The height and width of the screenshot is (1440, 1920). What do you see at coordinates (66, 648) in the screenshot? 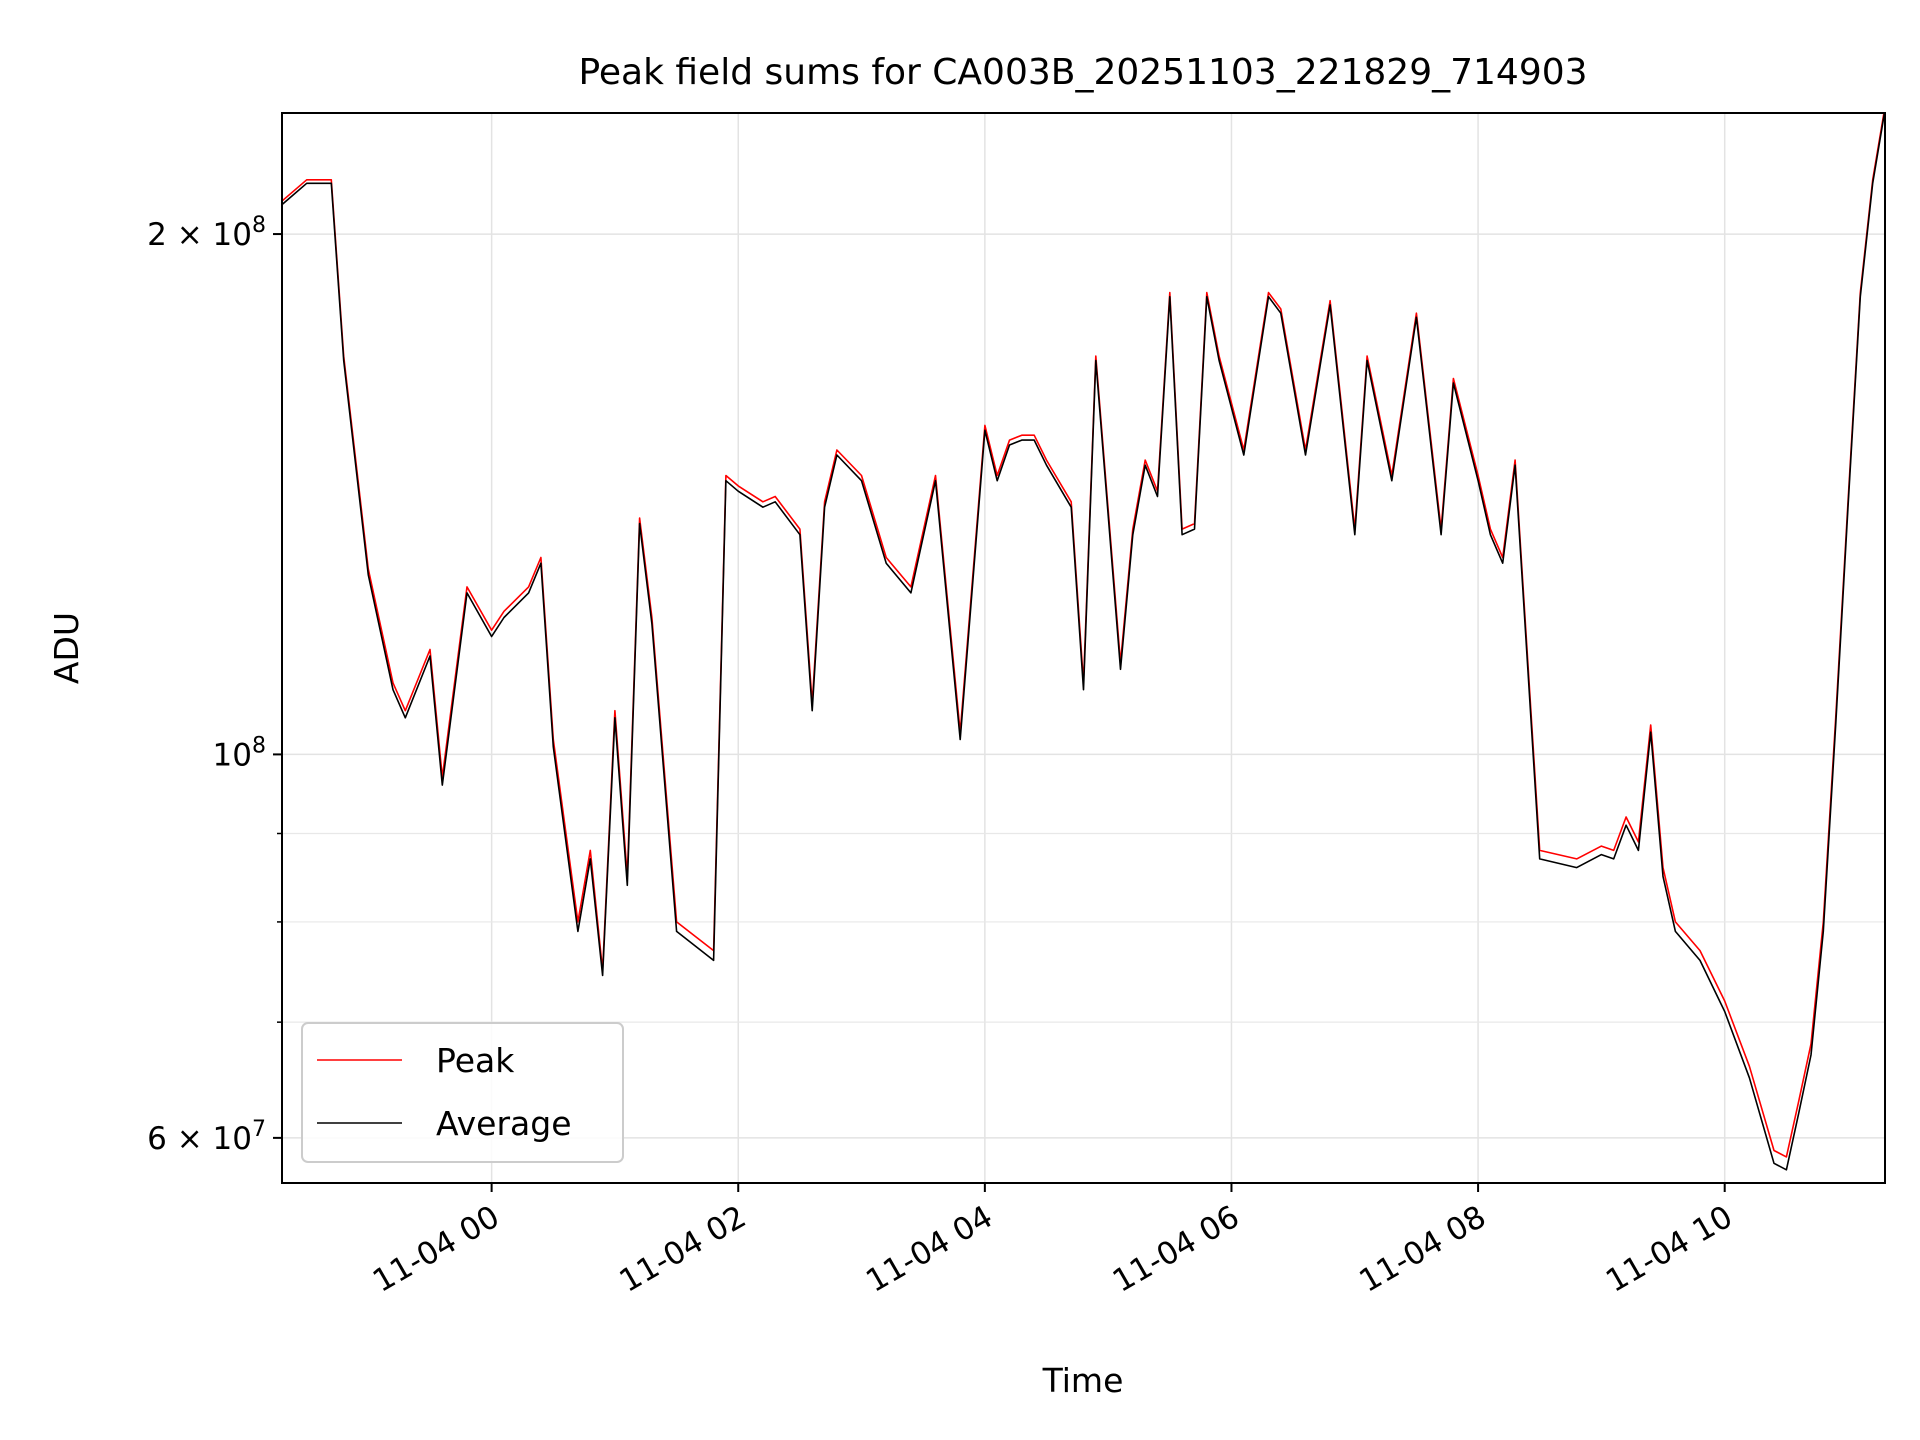
I see `y-axis-label: ADU` at bounding box center [66, 648].